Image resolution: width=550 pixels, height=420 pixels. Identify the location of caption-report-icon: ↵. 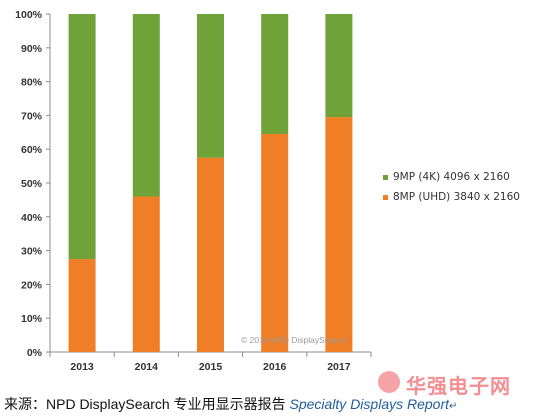
(453, 406).